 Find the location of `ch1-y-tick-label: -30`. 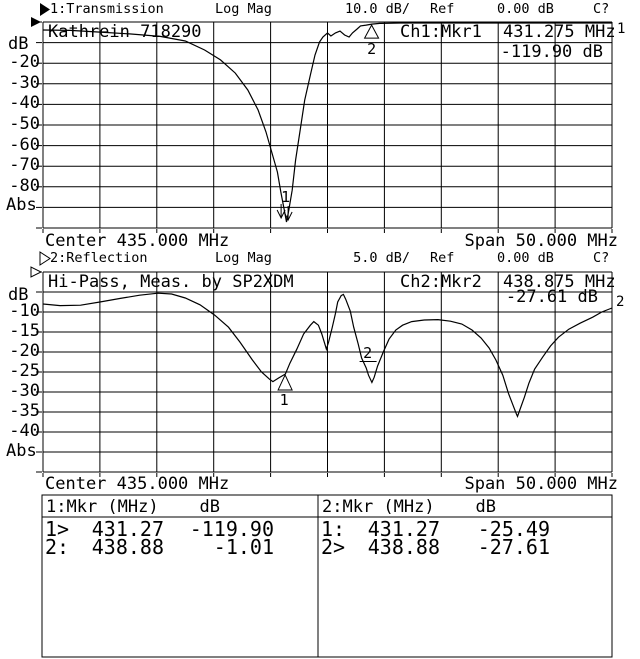

ch1-y-tick-label: -30 is located at coordinates (24, 82).